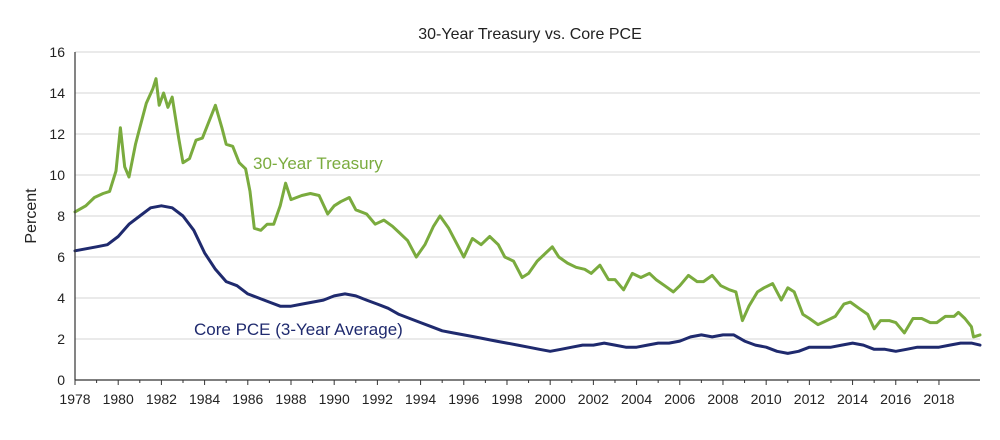 The image size is (1000, 440). What do you see at coordinates (61, 339) in the screenshot?
I see `y-tick-label: 2` at bounding box center [61, 339].